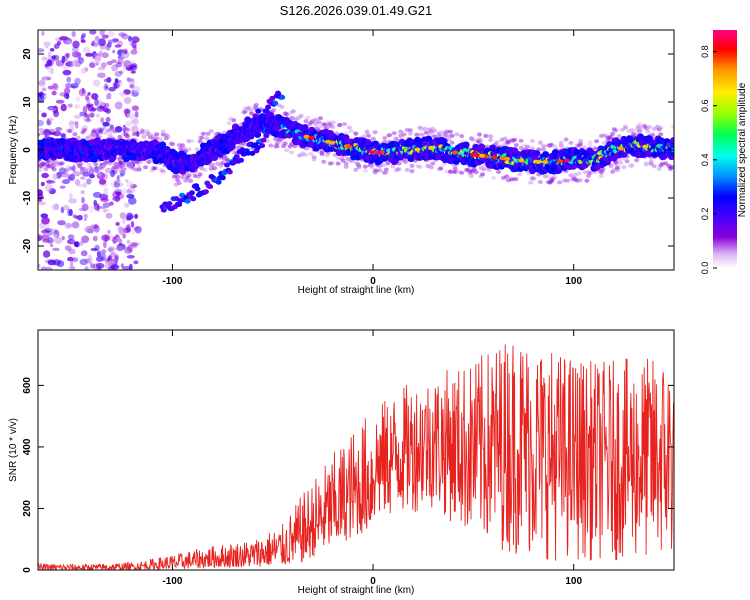 The image size is (750, 600). Describe the element at coordinates (27, 245) in the screenshot. I see `y-tick-label: -20` at that location.